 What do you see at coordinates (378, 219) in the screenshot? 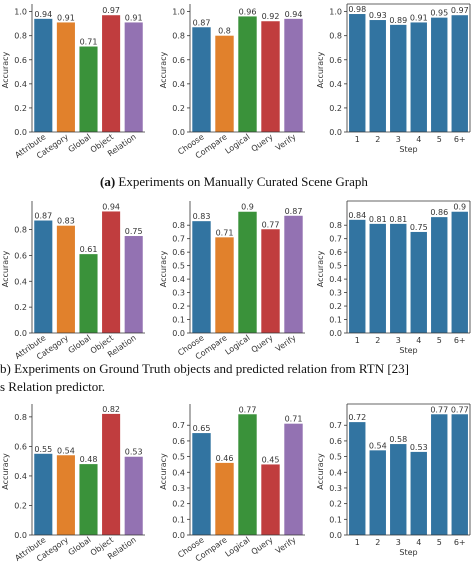
I see `value-label: 0.81` at bounding box center [378, 219].